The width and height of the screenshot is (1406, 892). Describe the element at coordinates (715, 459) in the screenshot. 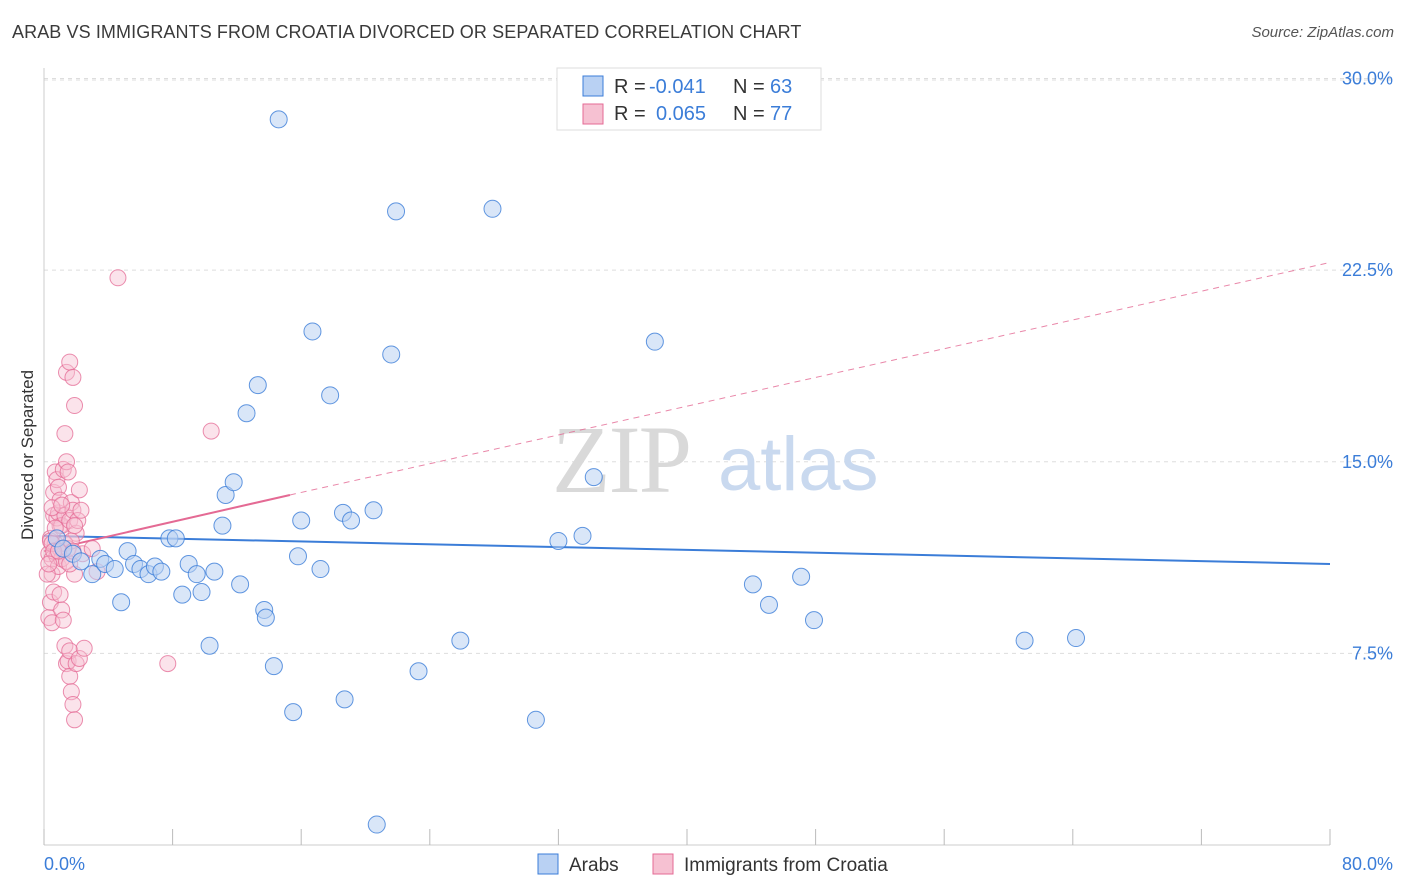

I see `watermark: ZIP atlas` at that location.